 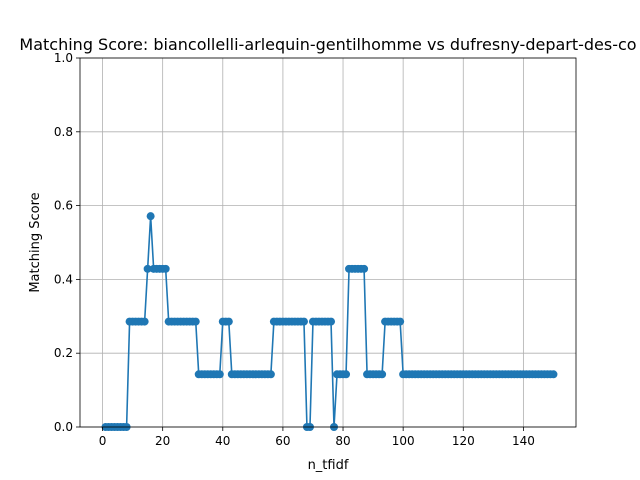 I want to click on y-axis-label: Matching Score, so click(x=35, y=242).